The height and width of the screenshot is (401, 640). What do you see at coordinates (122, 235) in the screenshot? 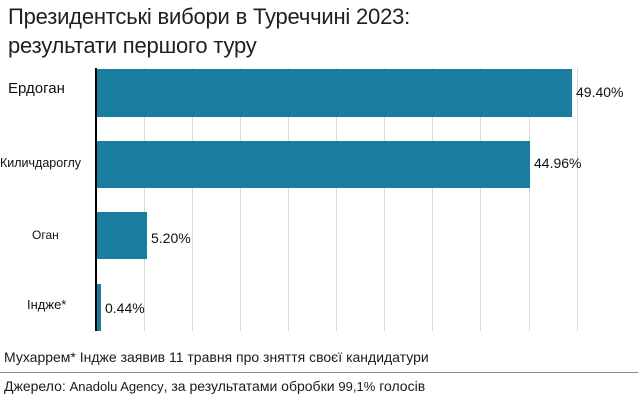
I see `bar-ogan` at bounding box center [122, 235].